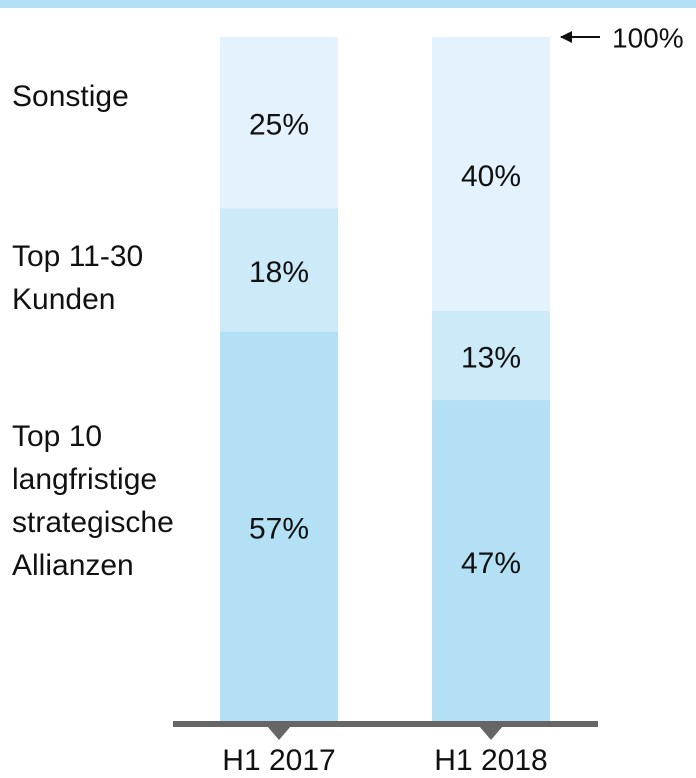 The width and height of the screenshot is (696, 778). I want to click on value-label: 57%, so click(279, 529).